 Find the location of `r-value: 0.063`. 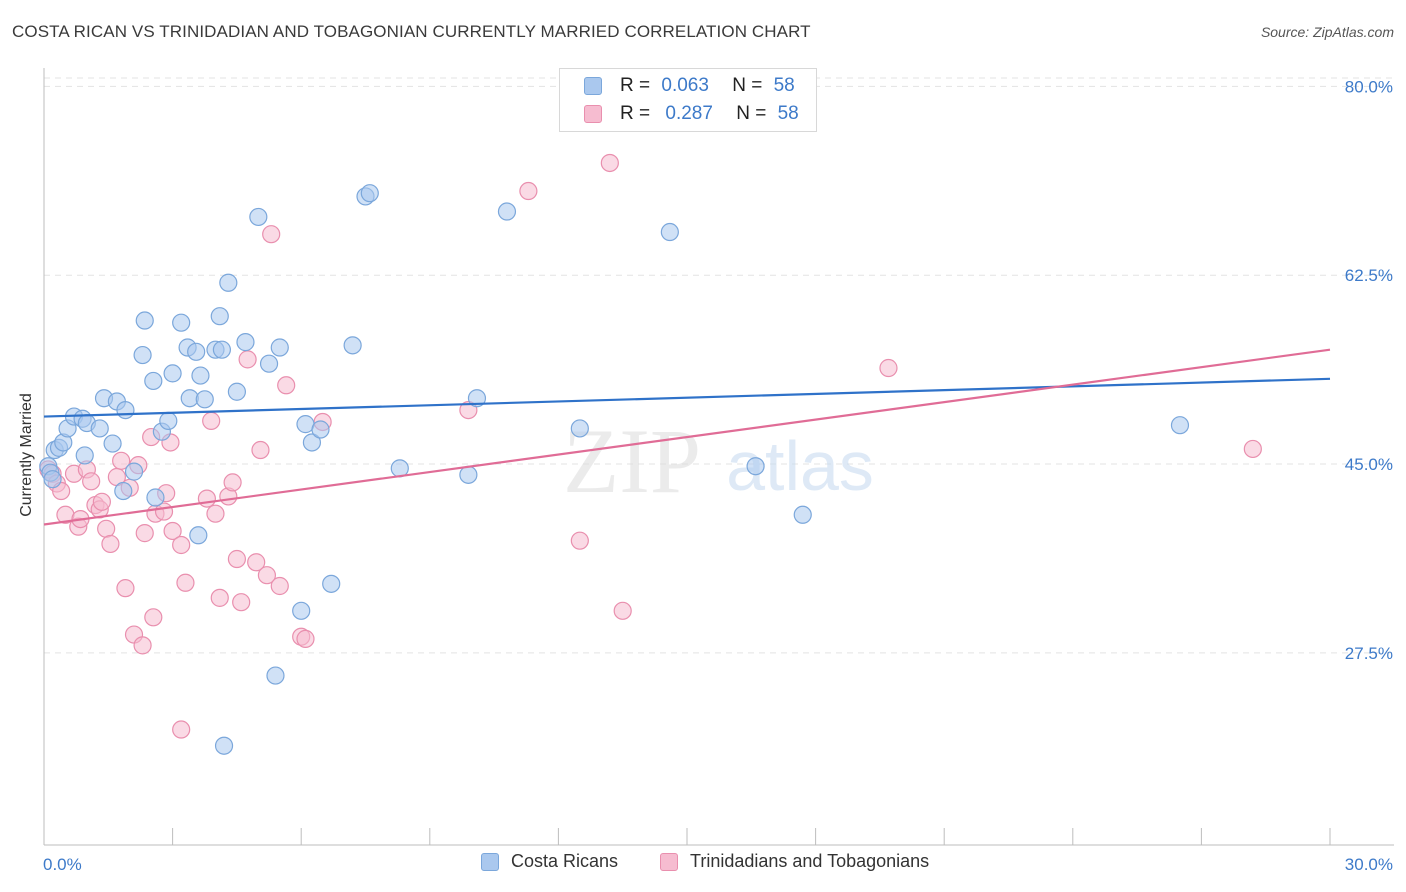

r-value: 0.063 is located at coordinates (685, 85).